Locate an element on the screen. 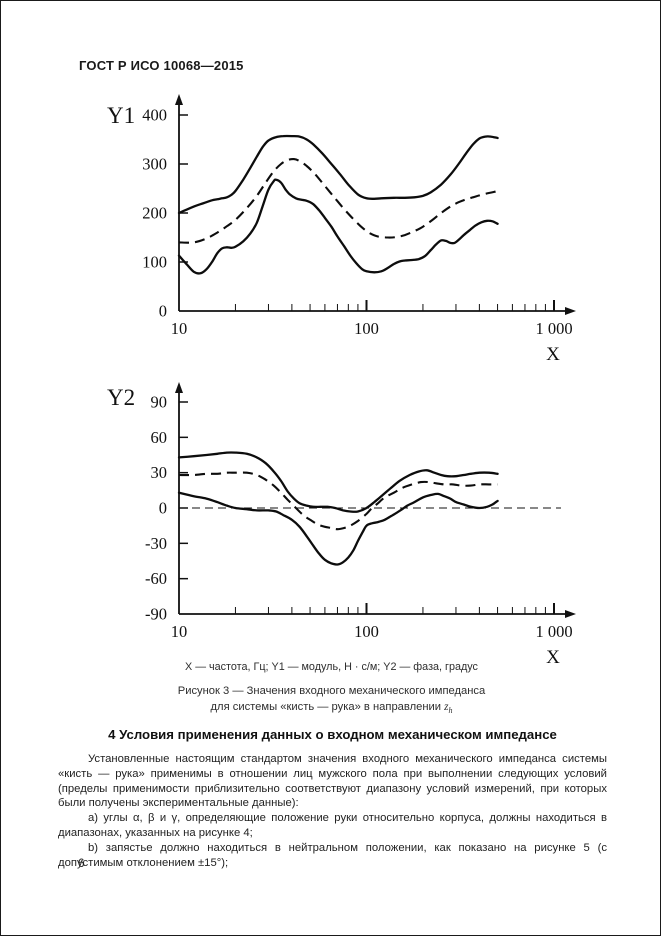 The height and width of the screenshot is (936, 661). direction-symbol-letter: z is located at coordinates (446, 706).